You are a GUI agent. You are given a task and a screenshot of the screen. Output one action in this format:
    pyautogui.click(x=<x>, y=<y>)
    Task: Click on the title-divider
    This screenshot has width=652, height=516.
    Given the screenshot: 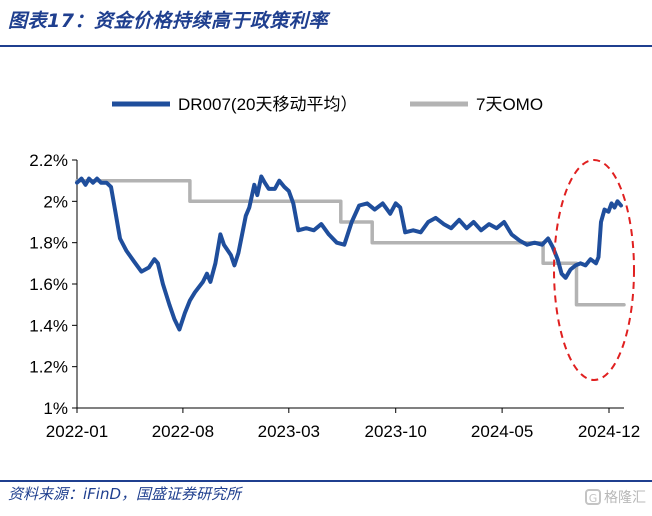 What is the action you would take?
    pyautogui.click(x=326, y=46)
    